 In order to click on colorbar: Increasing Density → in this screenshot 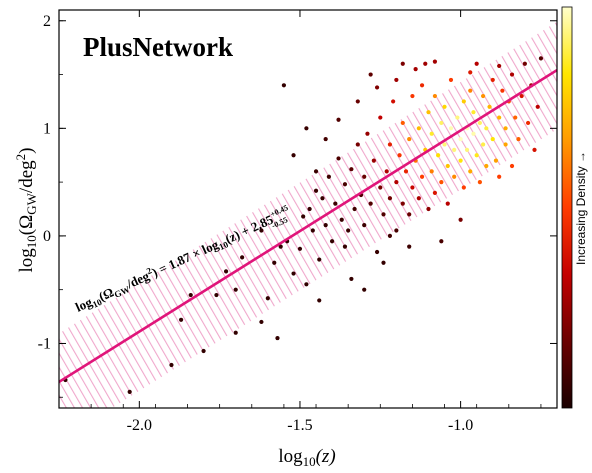, I will do `click(574, 207)`.